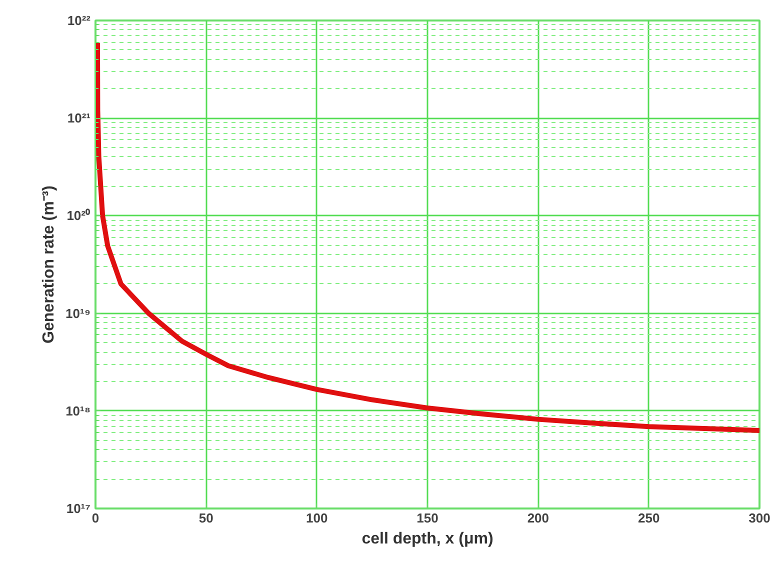 The width and height of the screenshot is (774, 578). I want to click on y-tick-label: 10¹⁹, so click(78, 313).